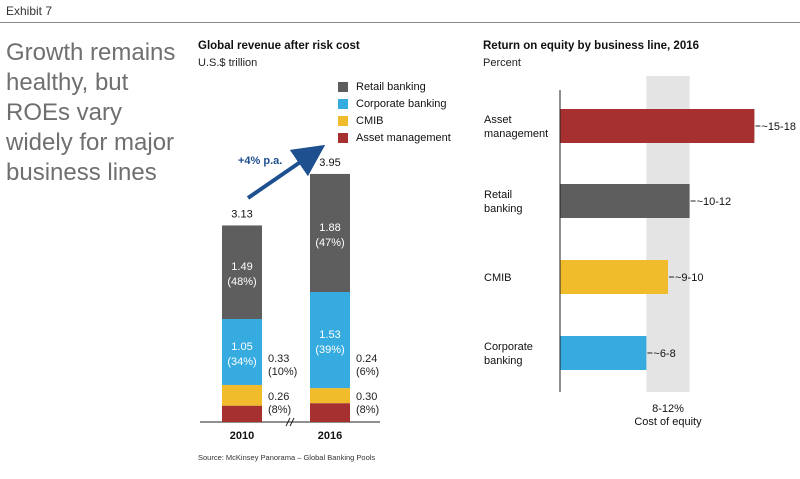 The width and height of the screenshot is (800, 479). I want to click on legend-item-asset: Asset management, so click(394, 137).